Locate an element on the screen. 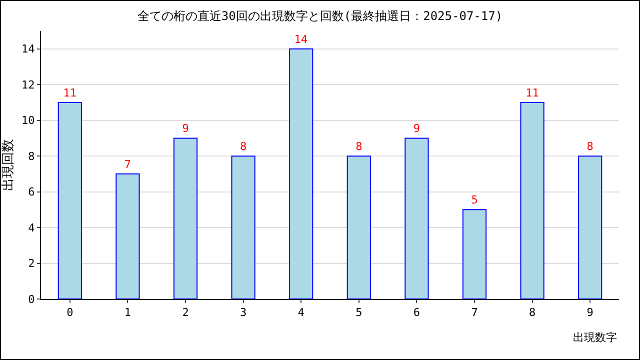 Image resolution: width=640 pixels, height=360 pixels. y-tick-label: 10 is located at coordinates (28, 121).